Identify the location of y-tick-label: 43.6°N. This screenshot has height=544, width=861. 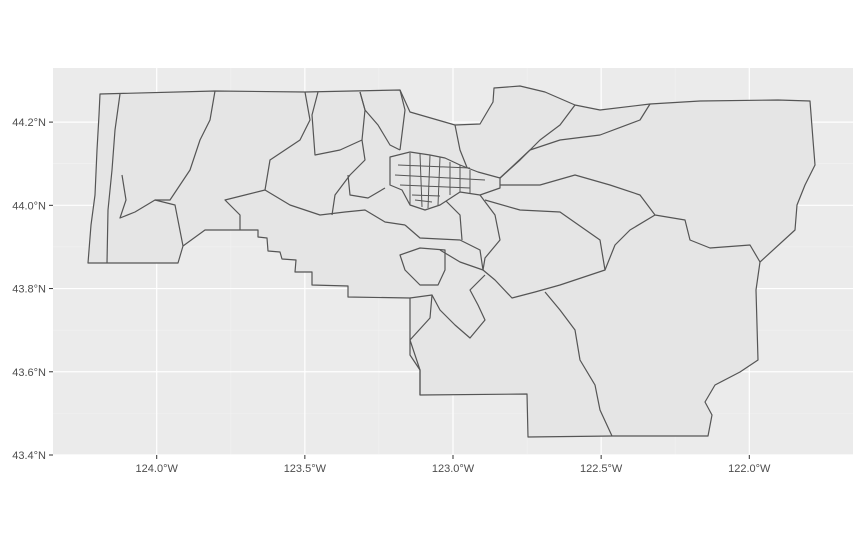
(29, 373).